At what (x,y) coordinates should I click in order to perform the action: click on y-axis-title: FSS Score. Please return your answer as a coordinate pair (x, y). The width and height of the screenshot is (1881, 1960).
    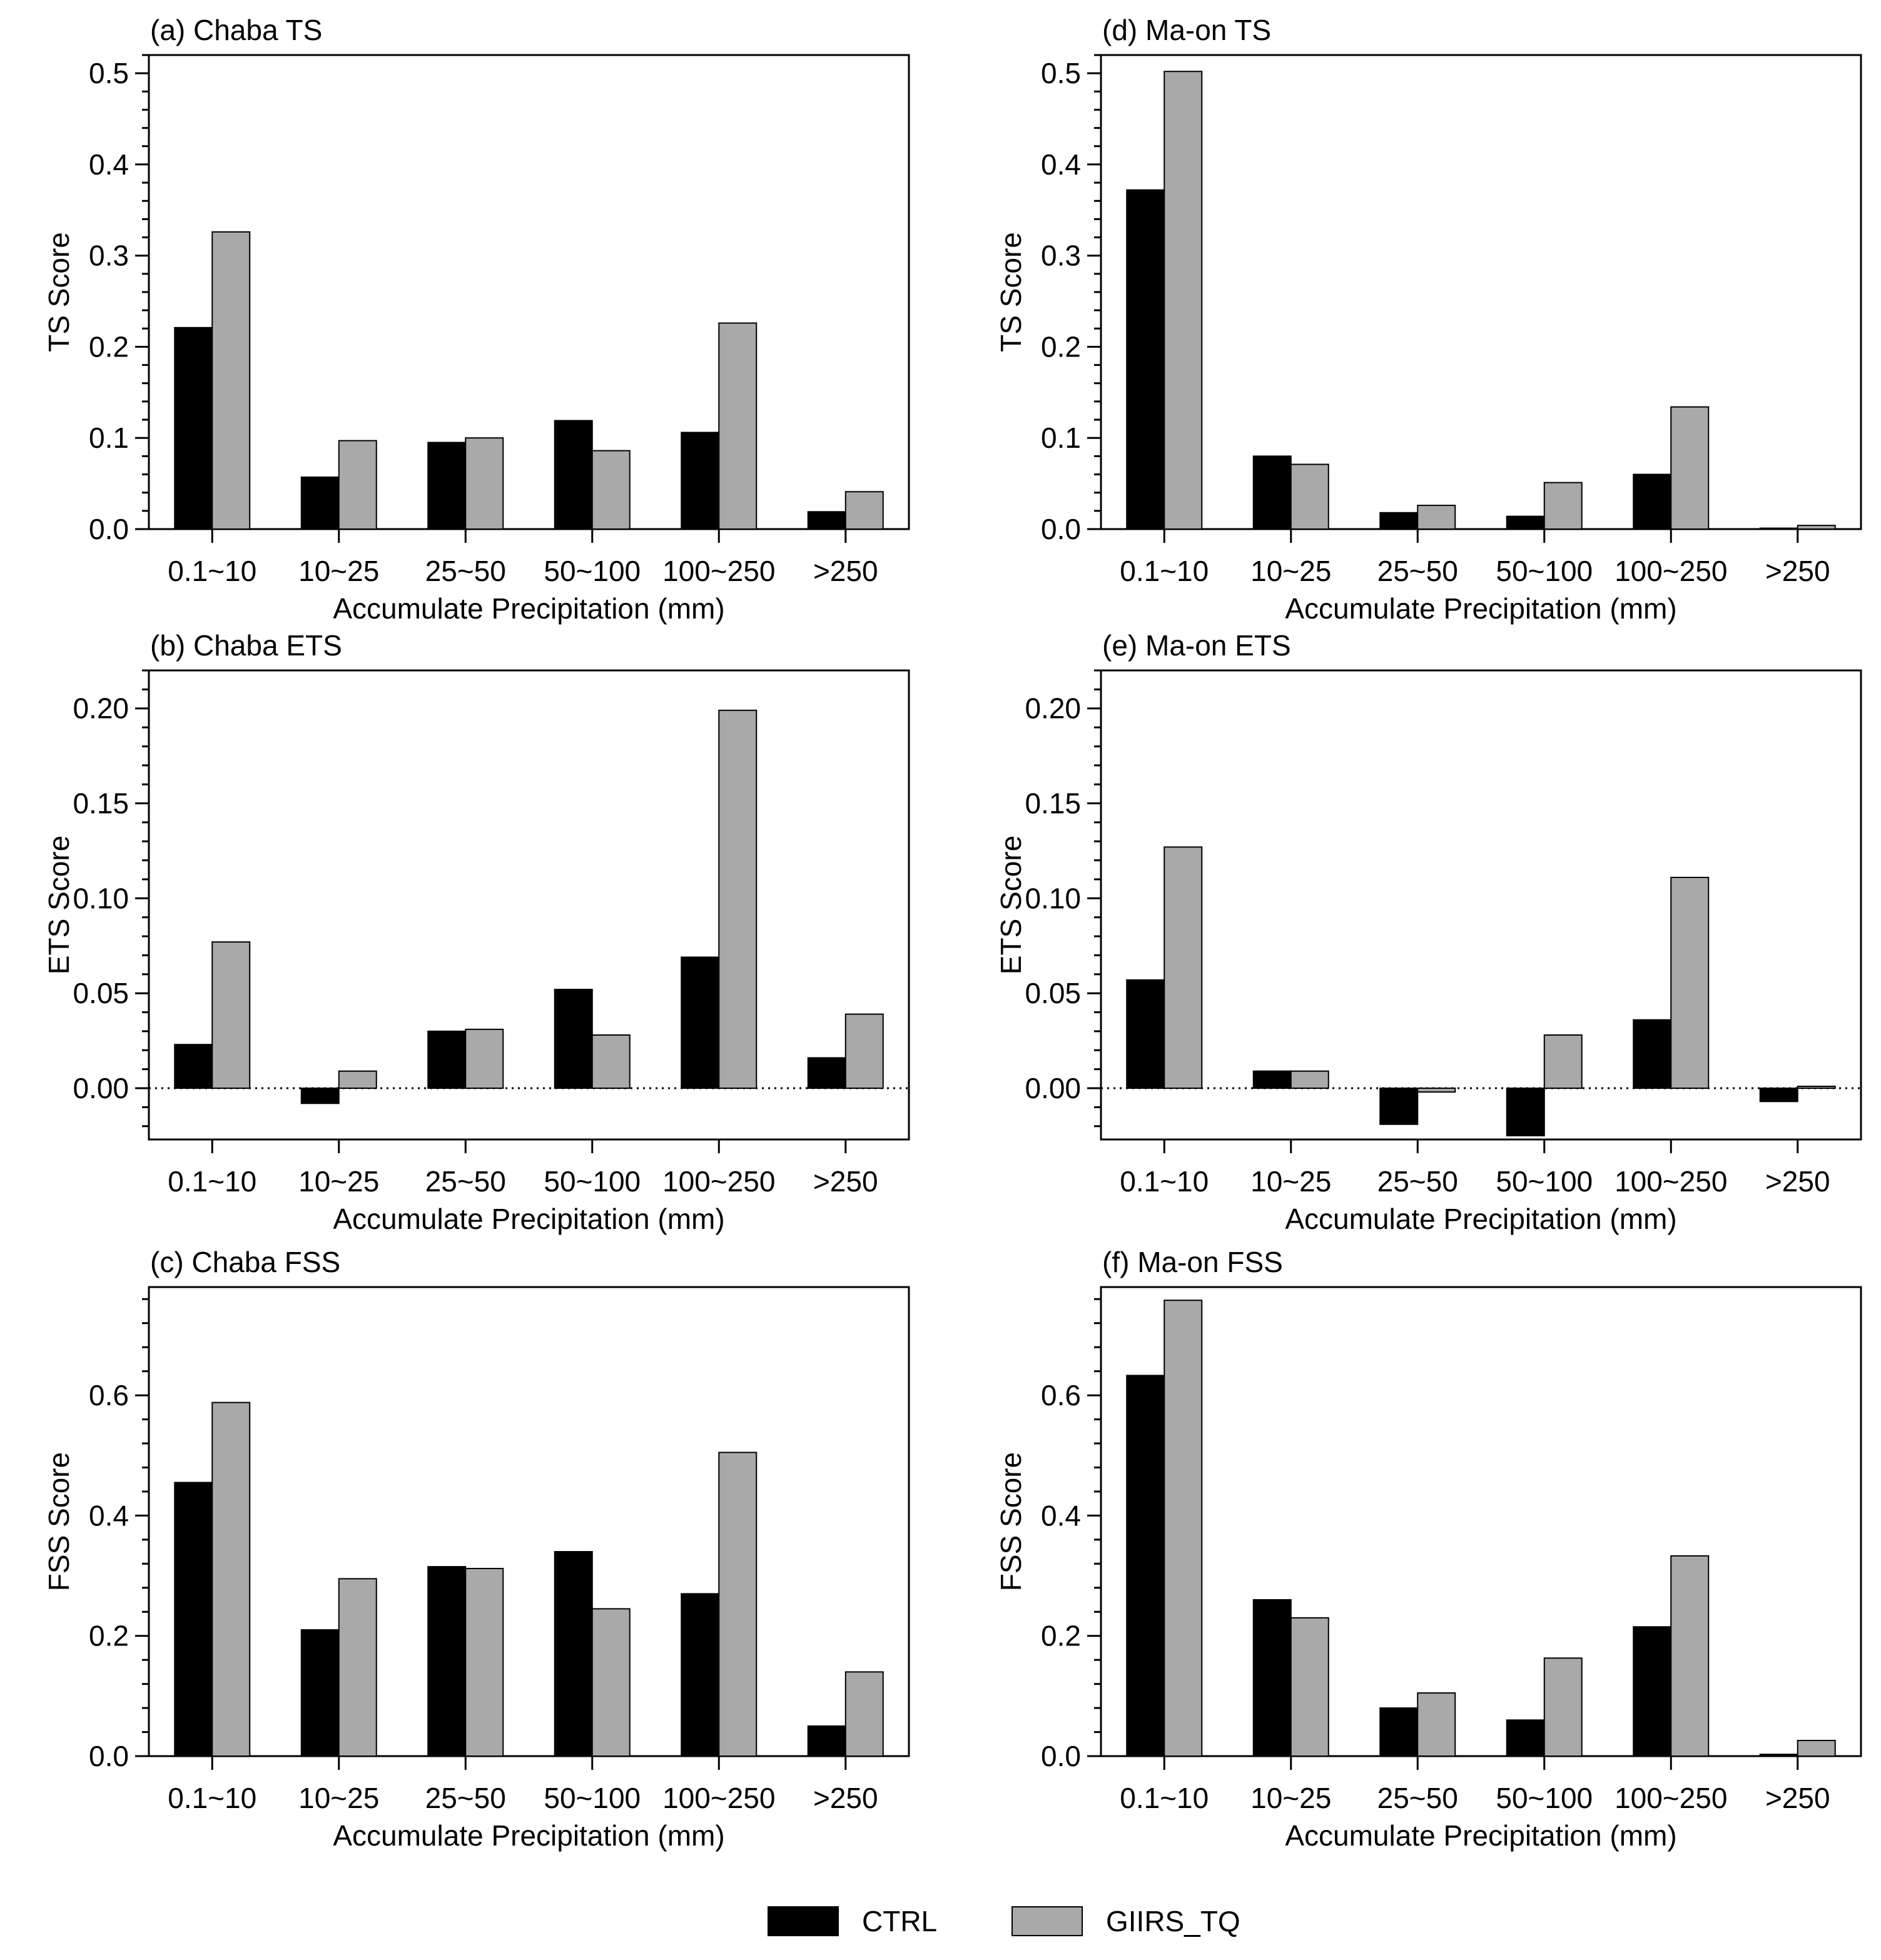
    Looking at the image, I should click on (1011, 1521).